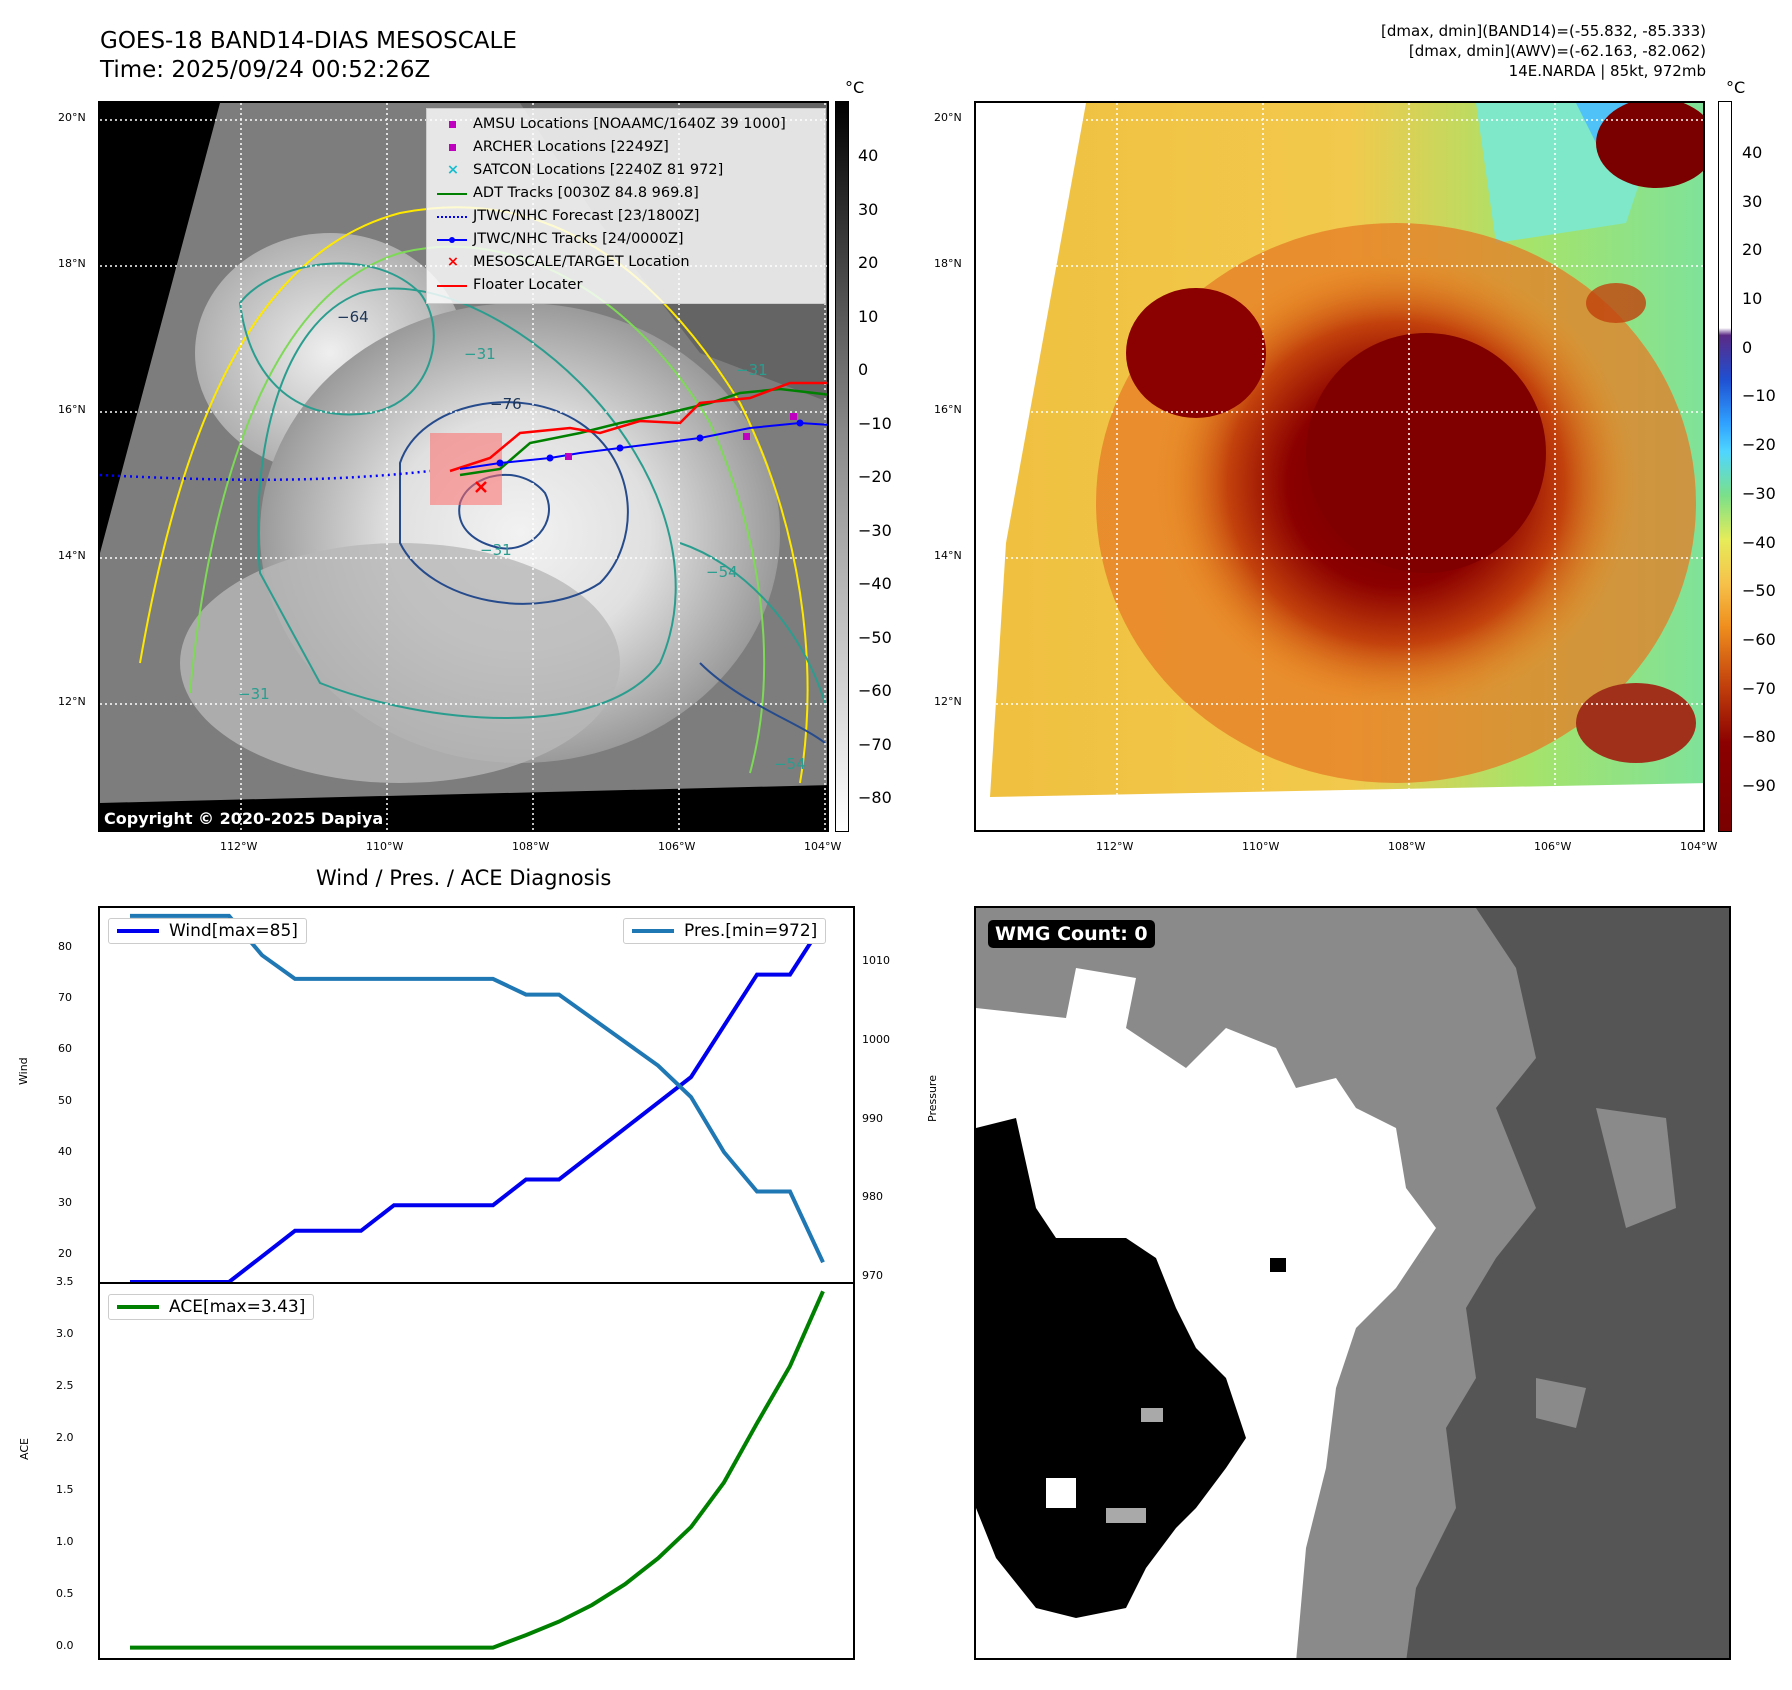 Image resolution: width=1792 pixels, height=1690 pixels. What do you see at coordinates (1752, 152) in the screenshot?
I see `awv-colorbar-tick: 40` at bounding box center [1752, 152].